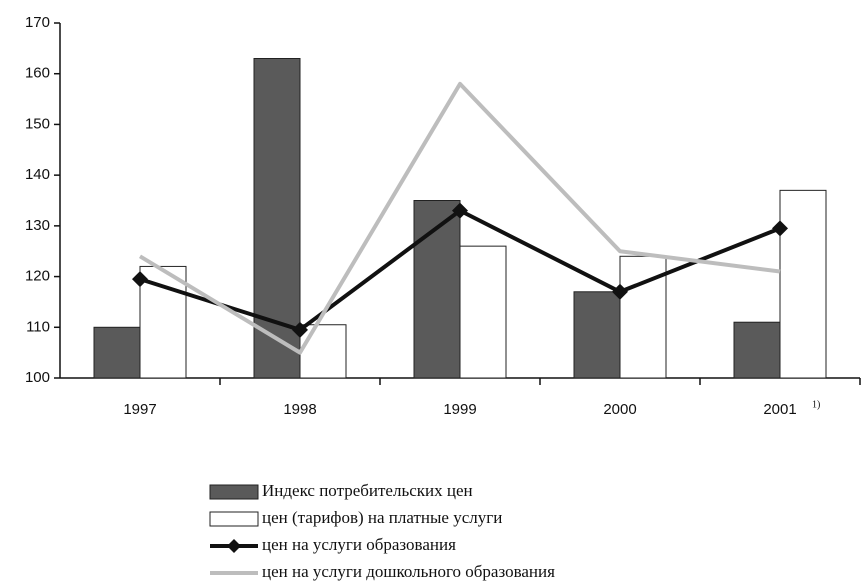  I want to click on legend-marker, so click(234, 546).